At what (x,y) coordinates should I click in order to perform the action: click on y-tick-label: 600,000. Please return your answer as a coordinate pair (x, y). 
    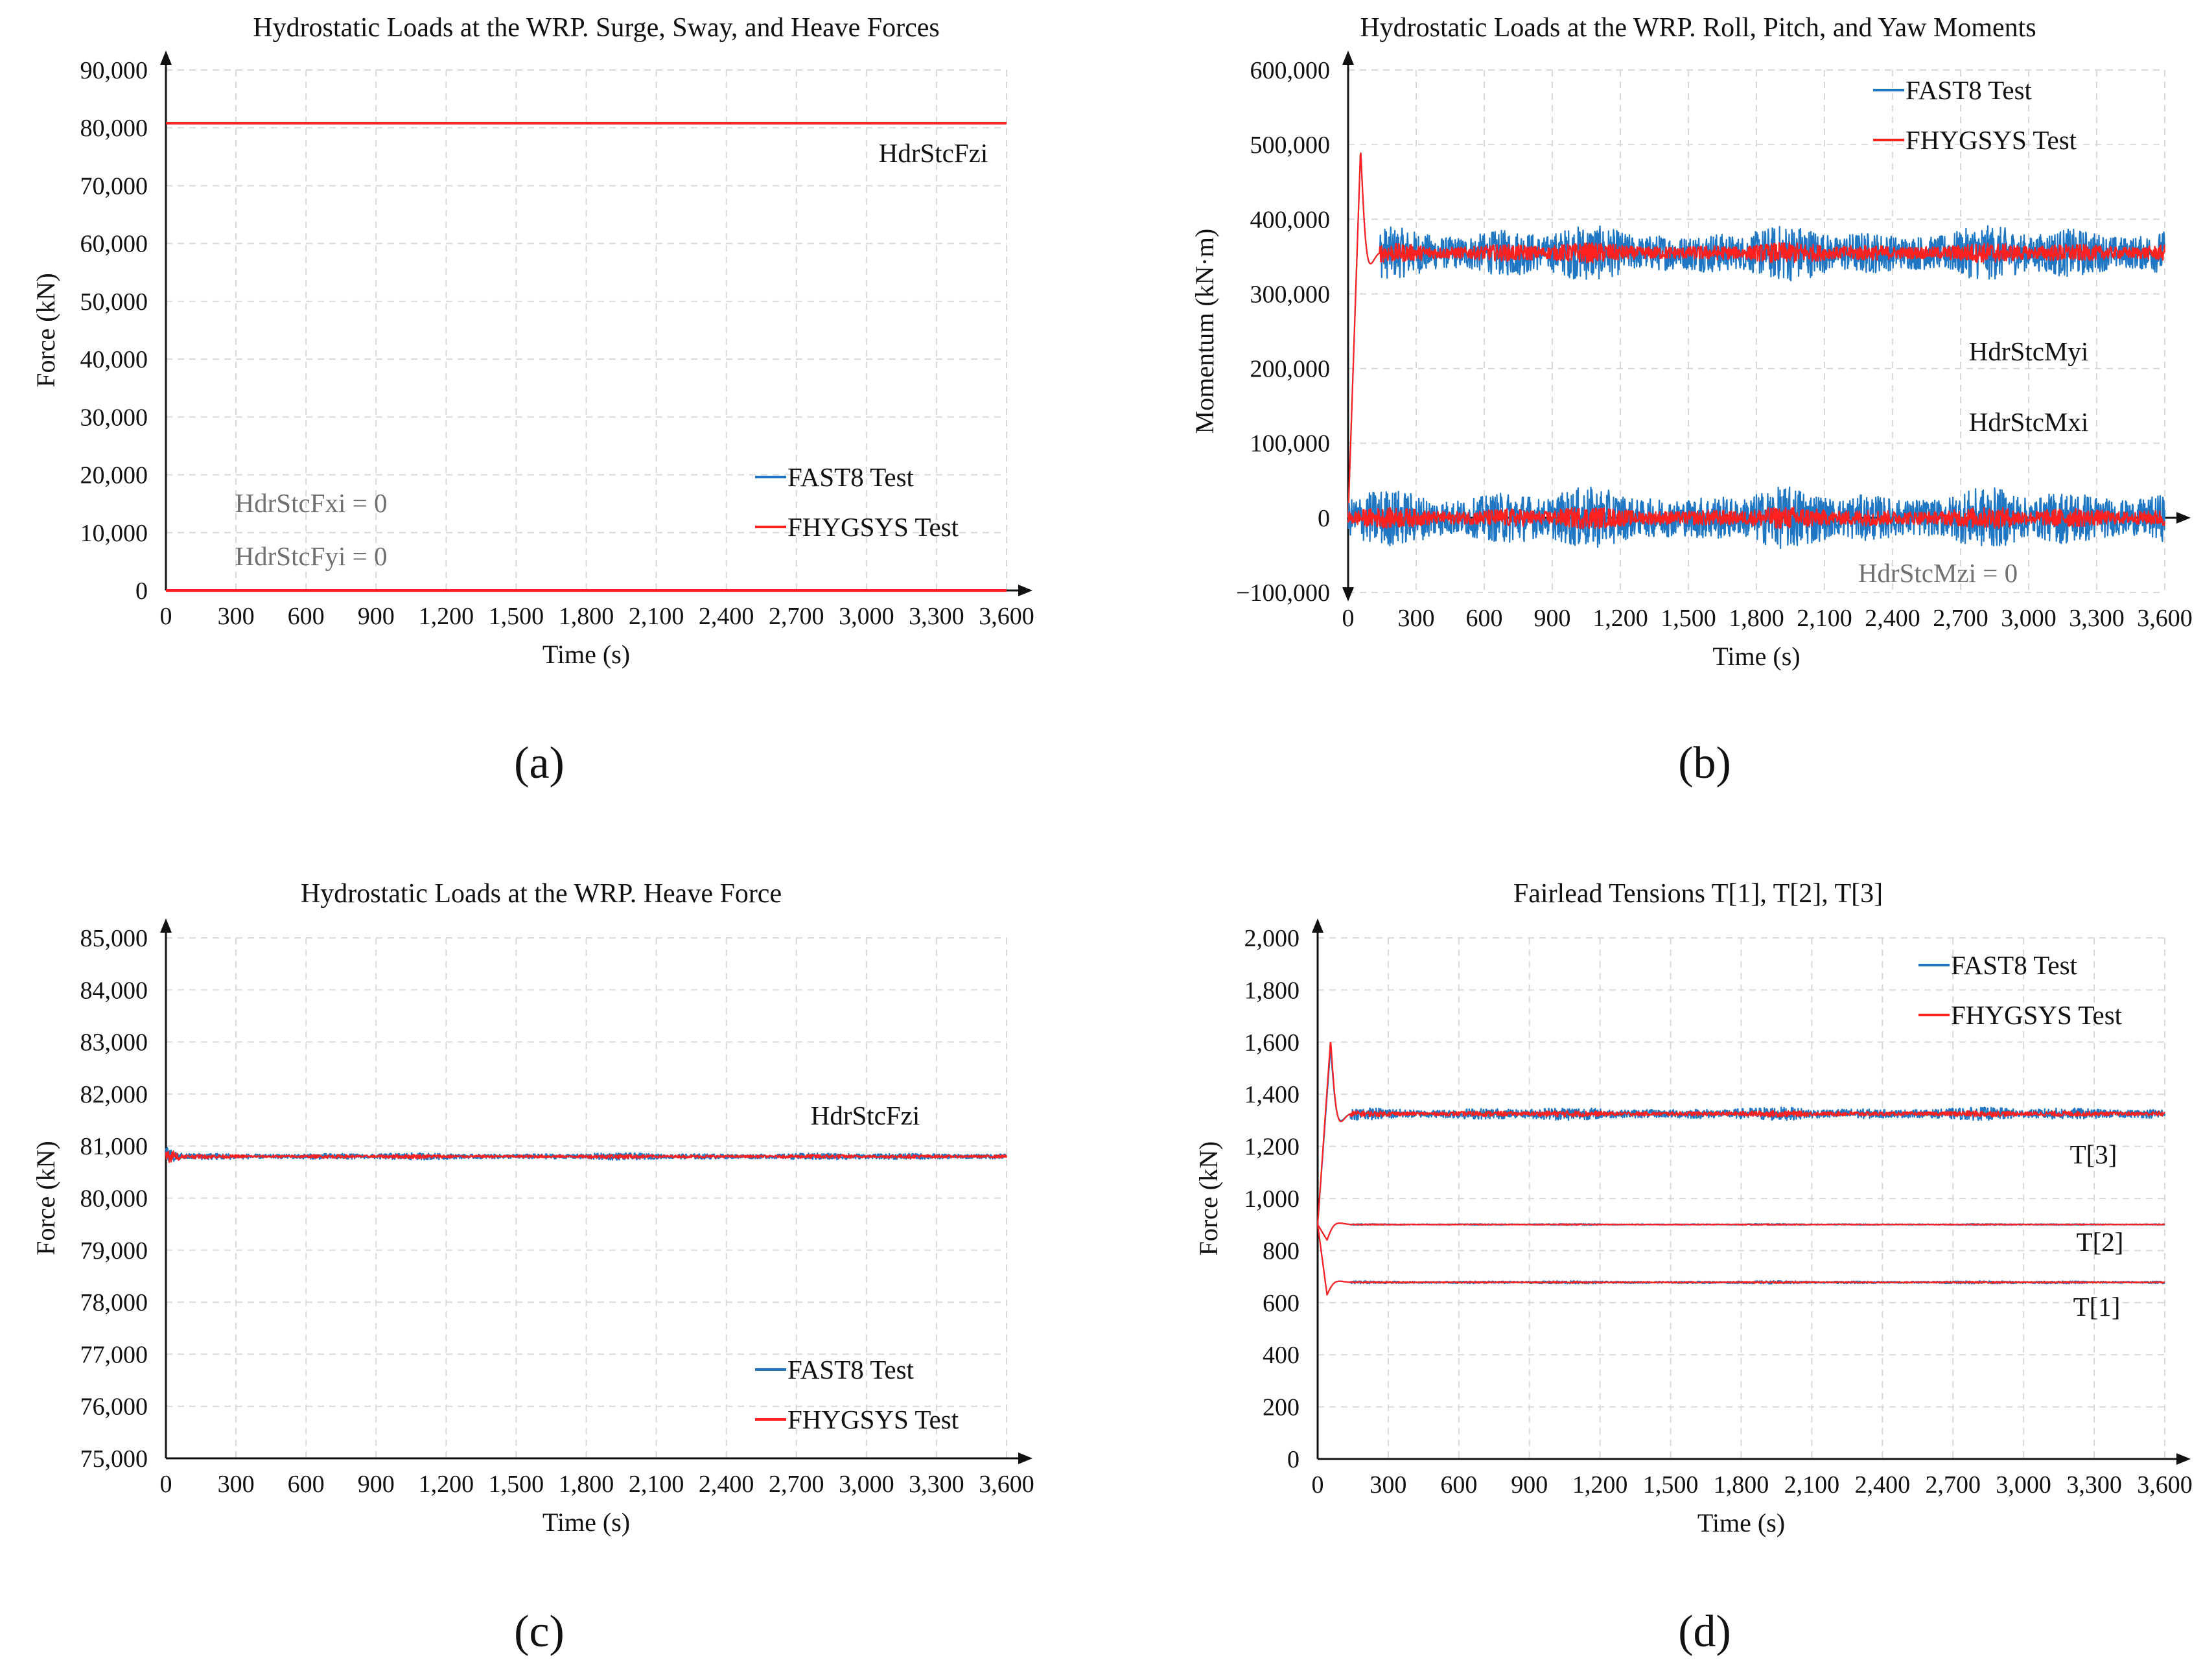
    Looking at the image, I should click on (1290, 70).